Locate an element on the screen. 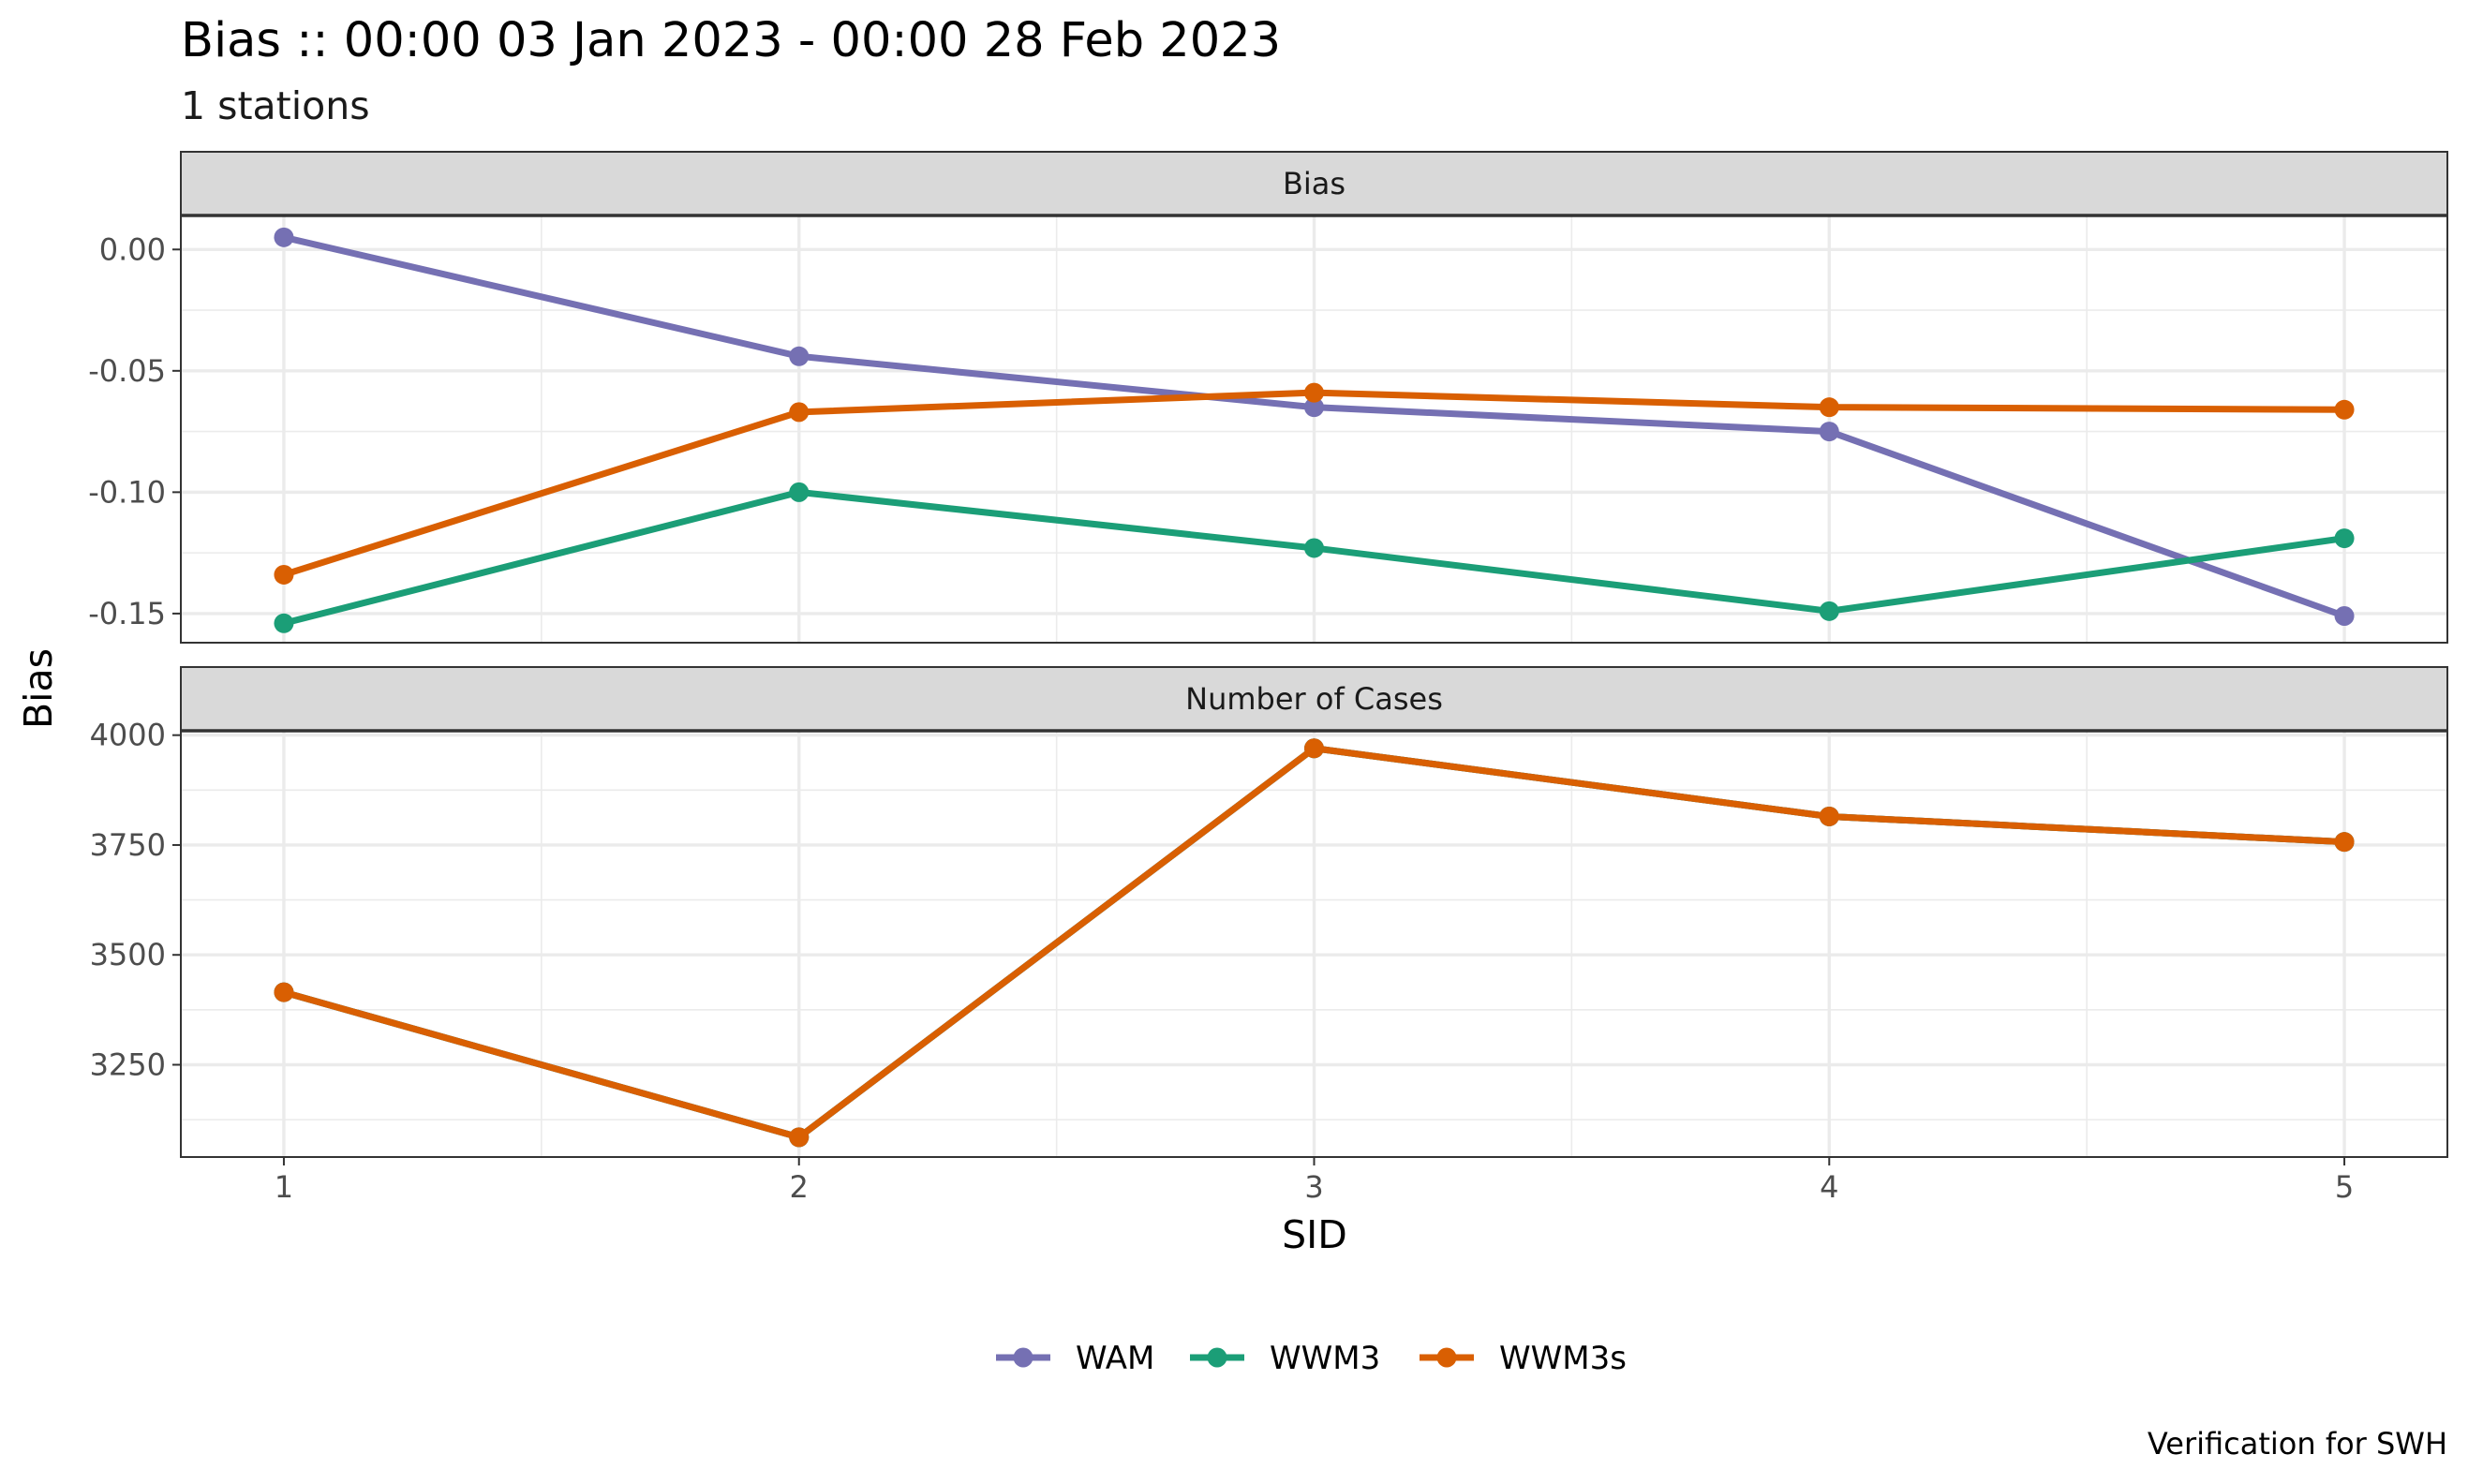  legend: WAM WWM3 WWM3s is located at coordinates (1311, 1358).